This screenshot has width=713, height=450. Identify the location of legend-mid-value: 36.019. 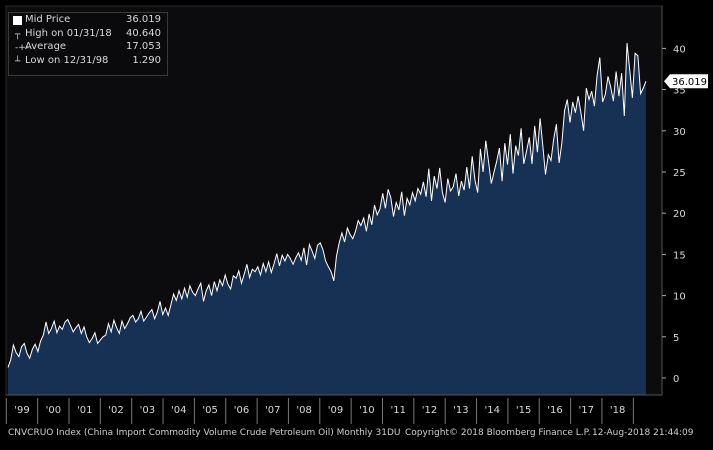
(143, 19).